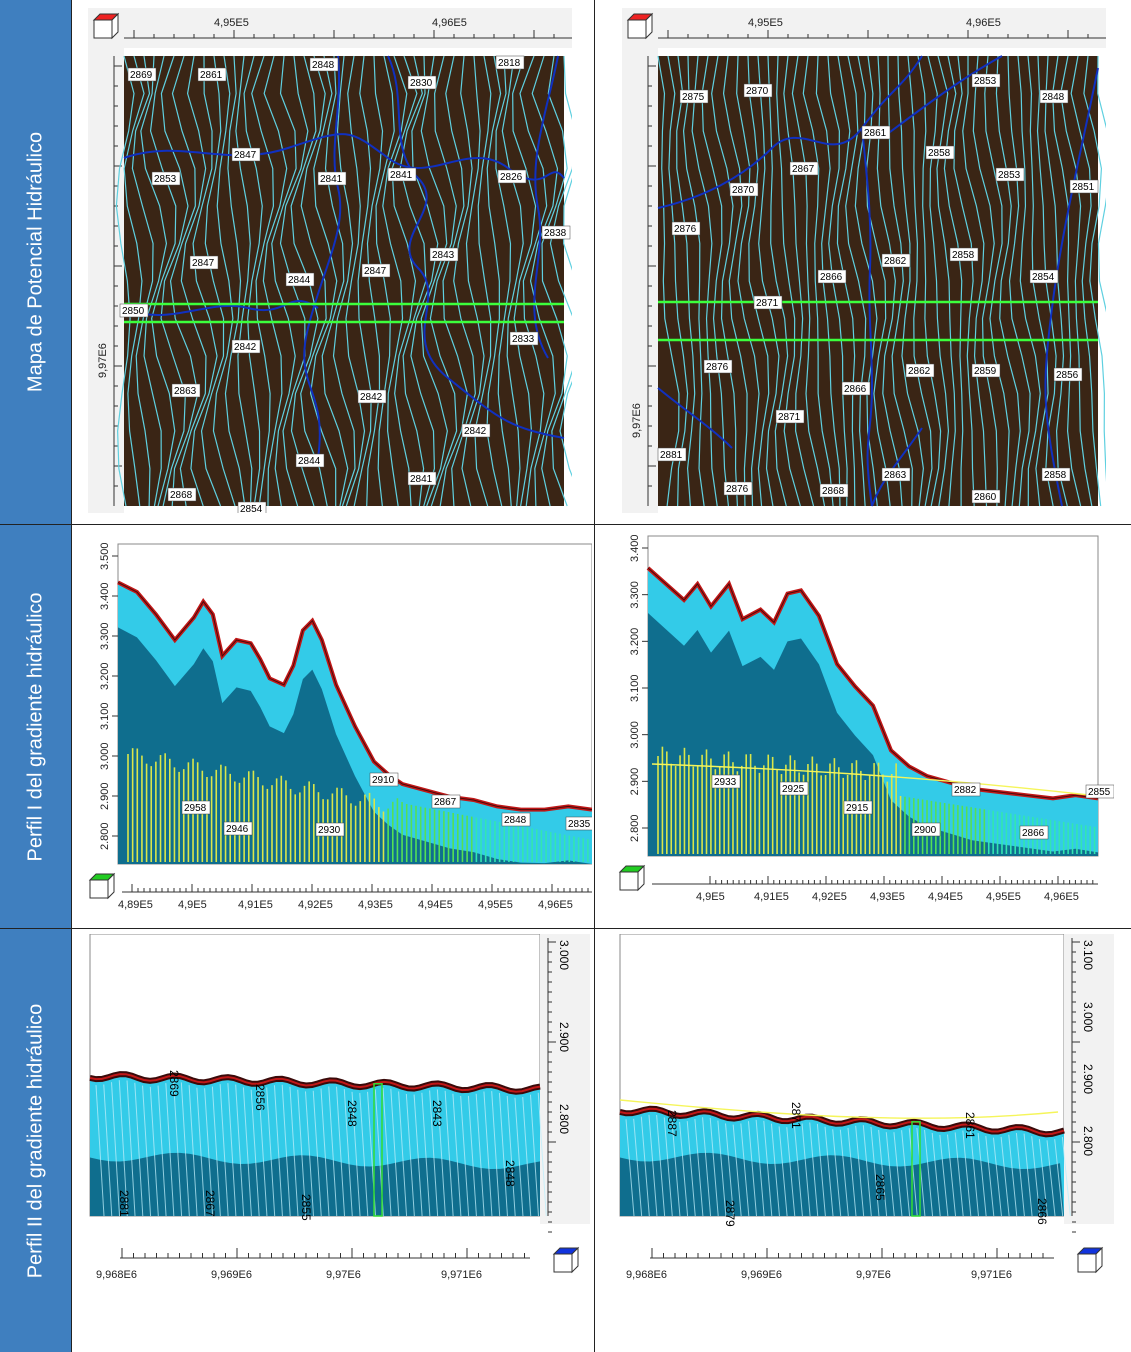  I want to click on head-label: 2882, so click(965, 790).